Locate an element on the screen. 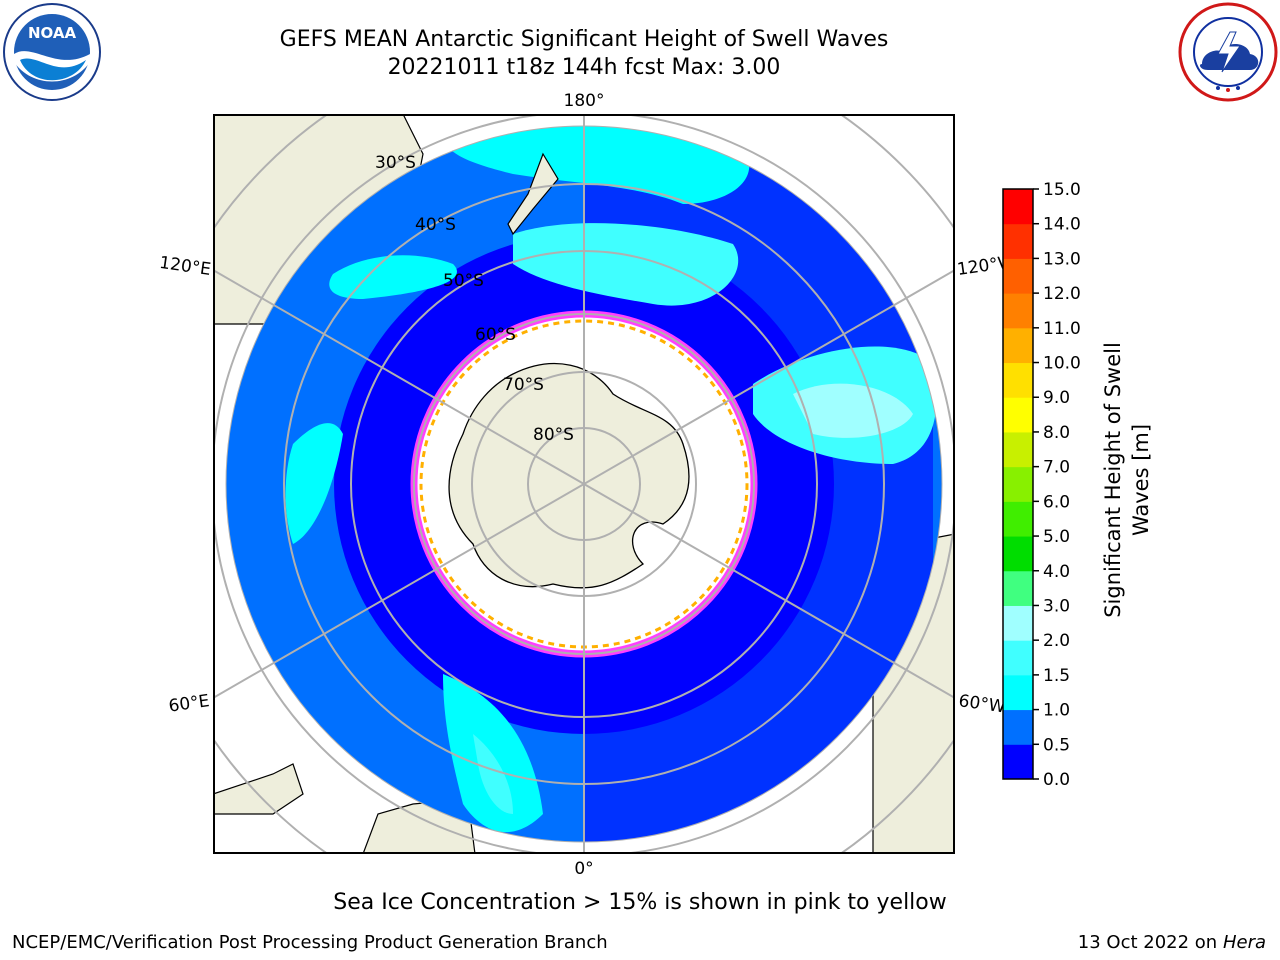  colorbar-segments is located at coordinates (1018, 484).